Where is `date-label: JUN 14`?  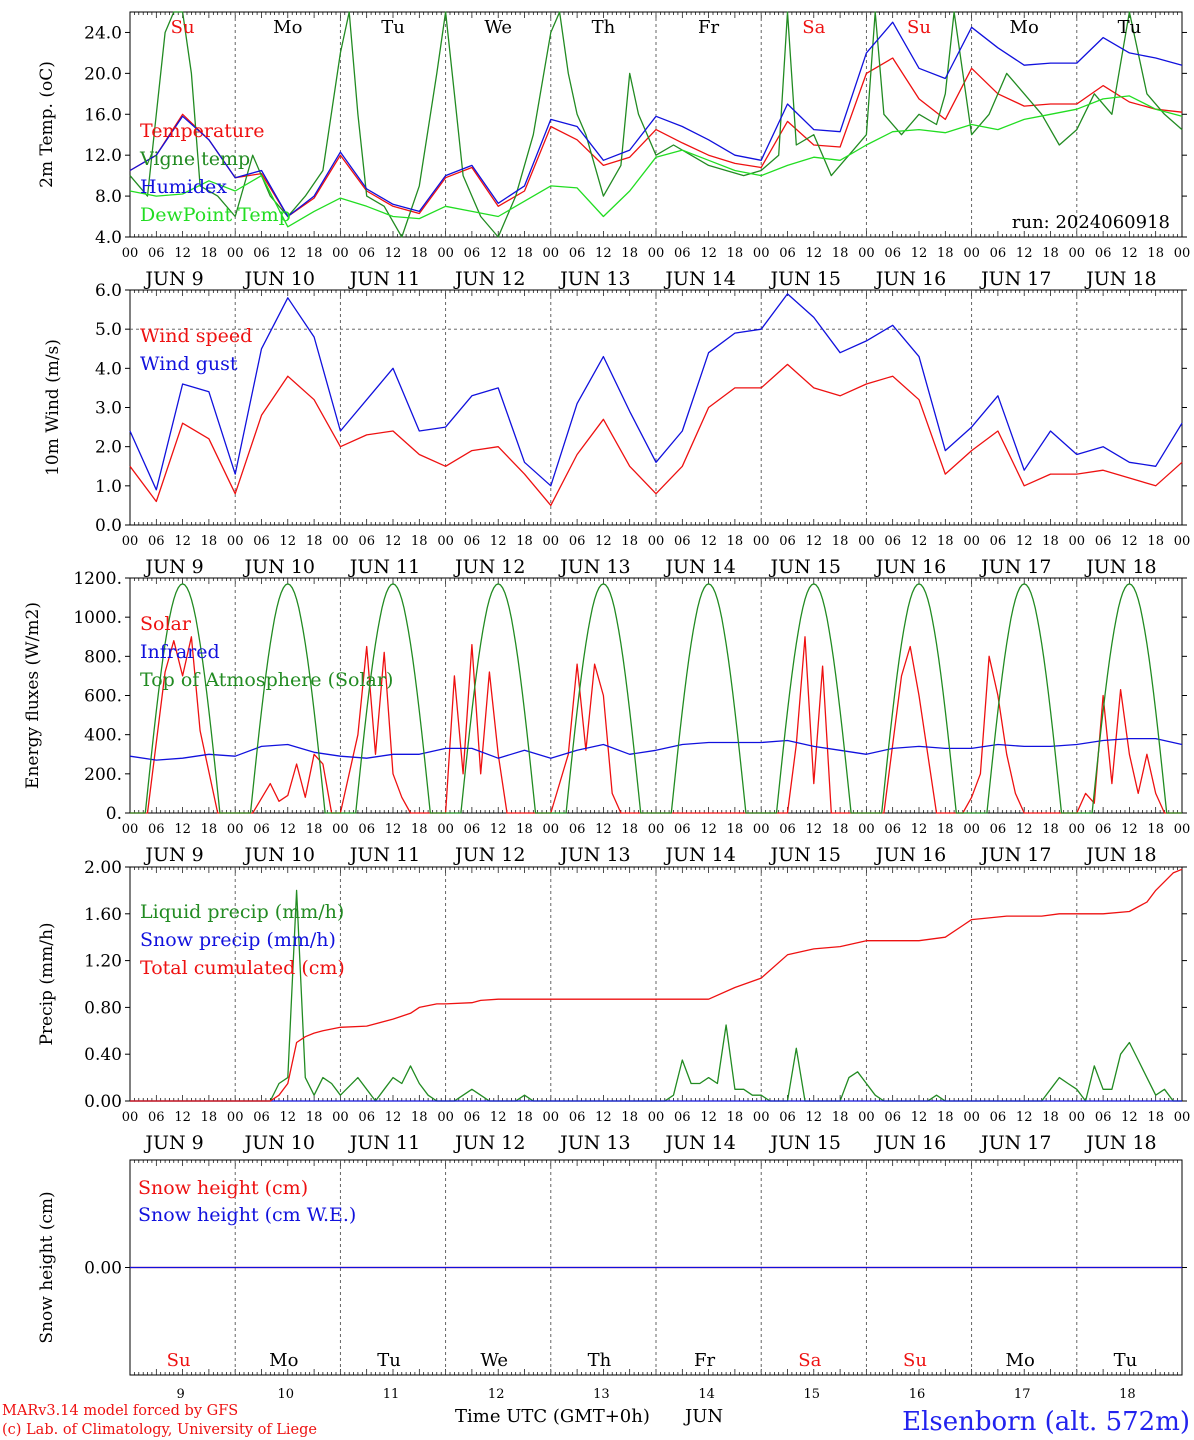
date-label: JUN 14 is located at coordinates (699, 1143).